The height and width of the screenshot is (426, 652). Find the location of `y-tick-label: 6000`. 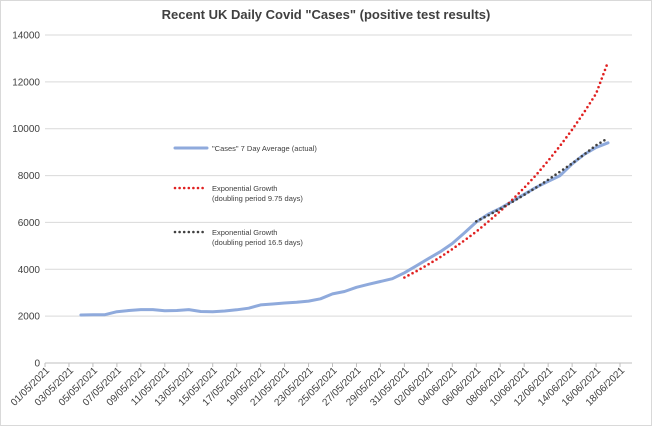

y-tick-label: 6000 is located at coordinates (29, 223).